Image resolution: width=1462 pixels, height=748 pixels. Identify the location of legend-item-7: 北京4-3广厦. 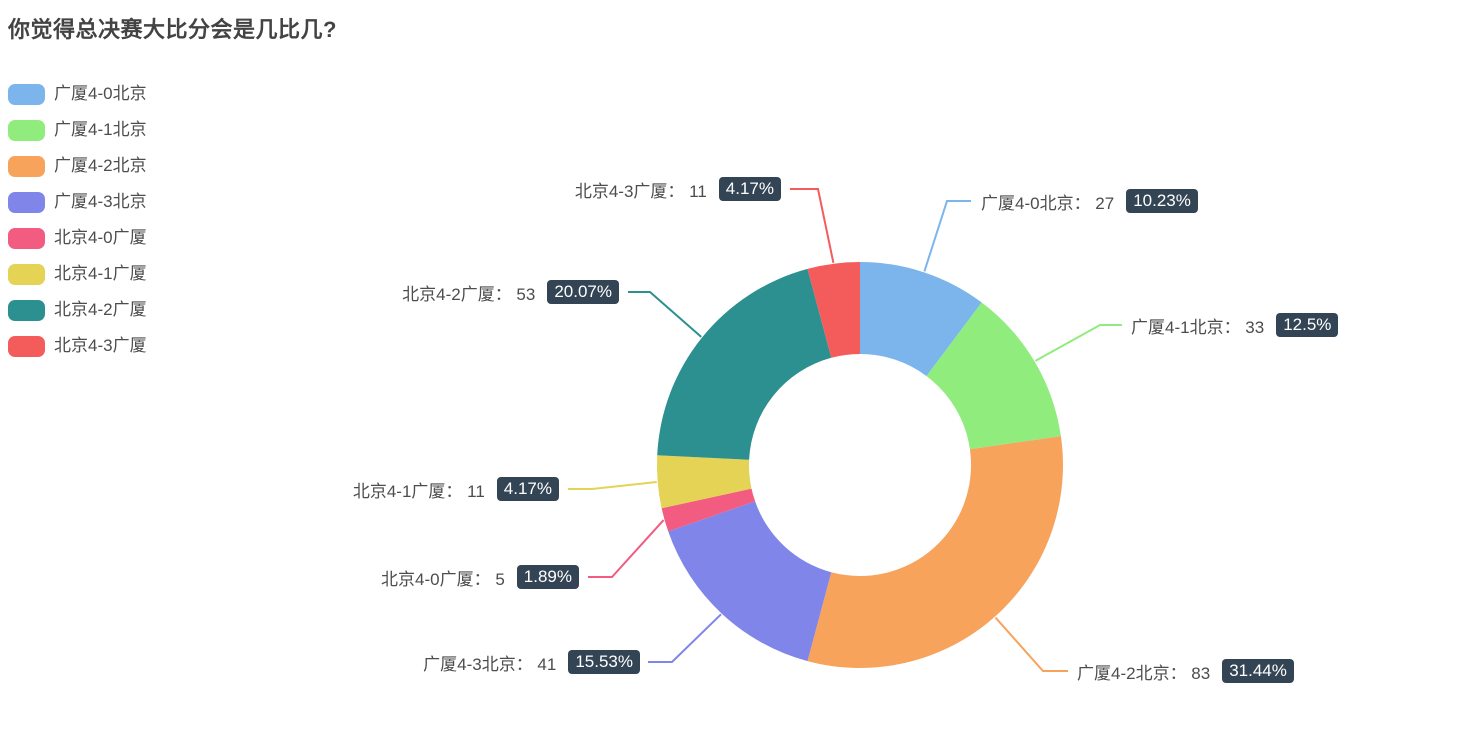
(77, 346).